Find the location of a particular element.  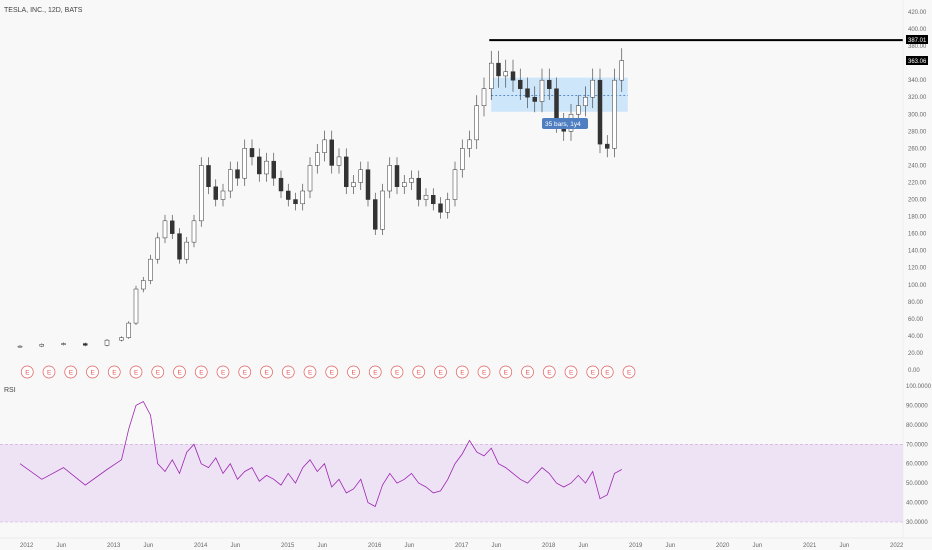

rsi-tick-label: 40.0000 is located at coordinates (917, 504).